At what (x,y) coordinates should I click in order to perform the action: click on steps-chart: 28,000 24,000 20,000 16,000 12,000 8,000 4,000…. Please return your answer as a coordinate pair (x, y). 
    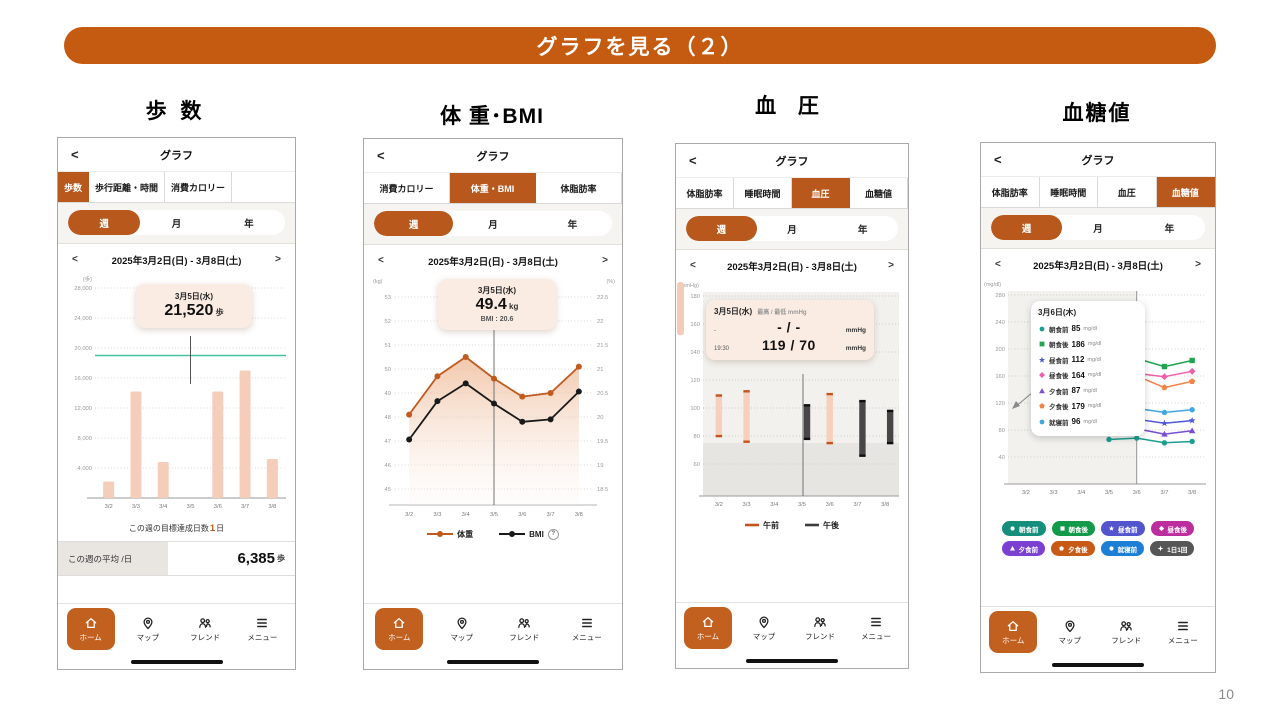
    Looking at the image, I should click on (176, 396).